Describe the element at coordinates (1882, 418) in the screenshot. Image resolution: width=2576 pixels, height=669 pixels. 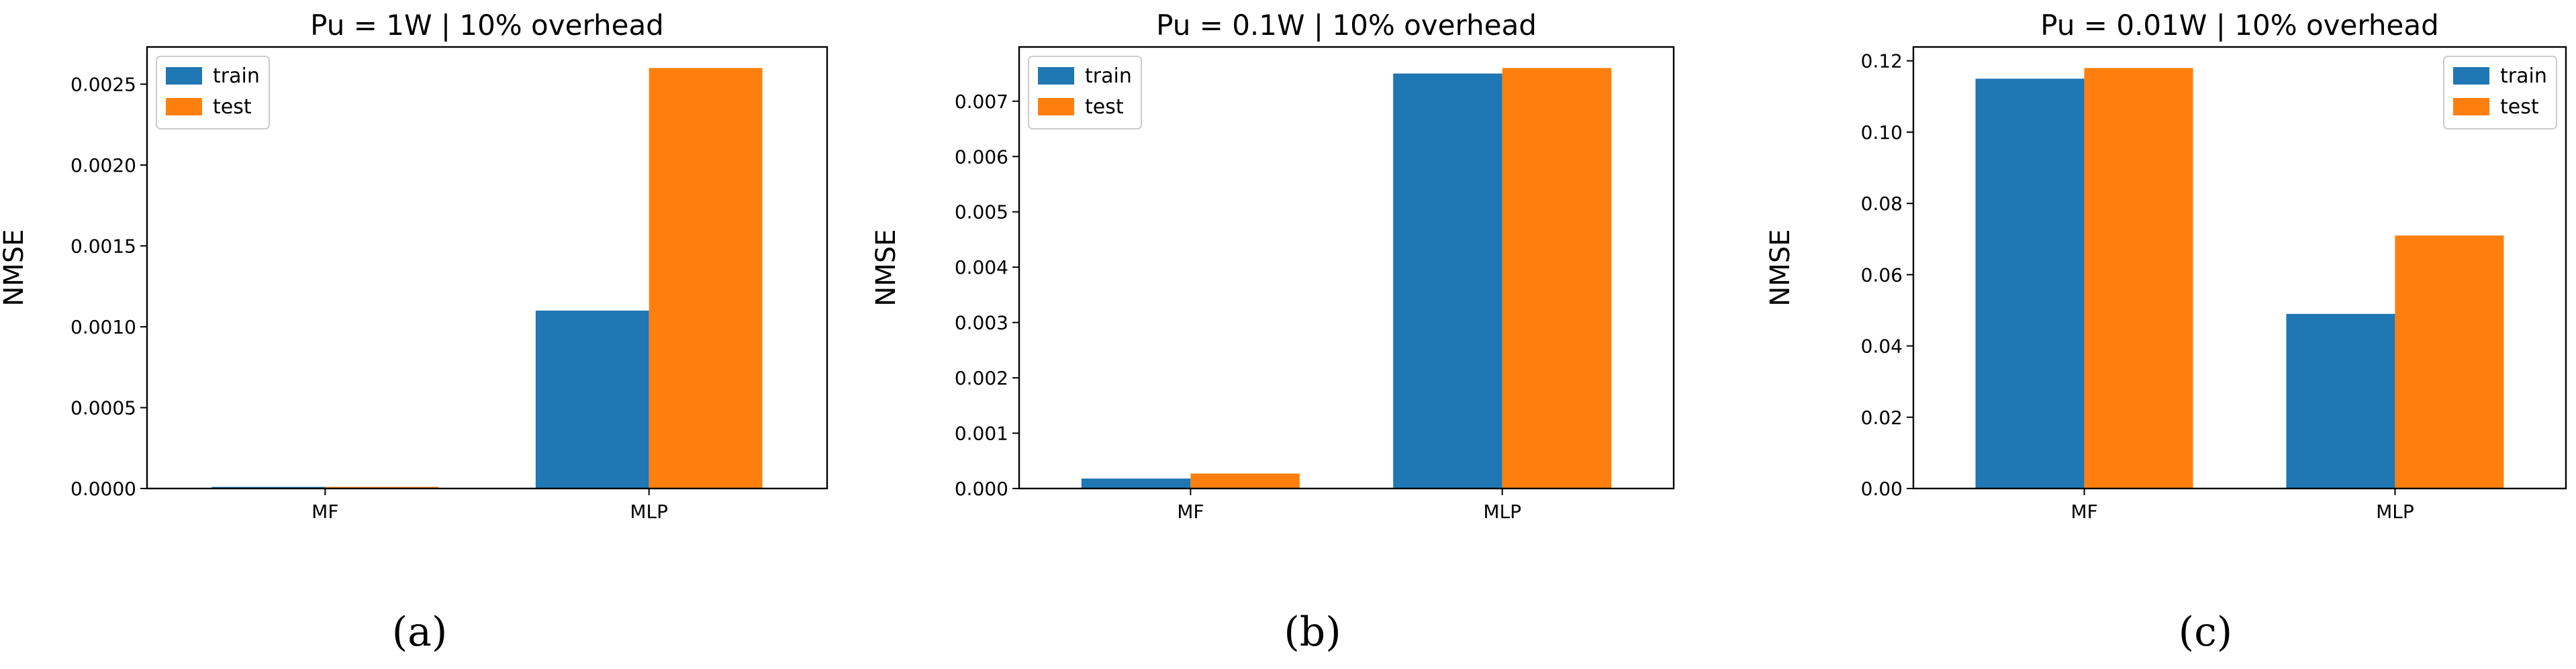
I see `y-tick-label: 0.02` at that location.